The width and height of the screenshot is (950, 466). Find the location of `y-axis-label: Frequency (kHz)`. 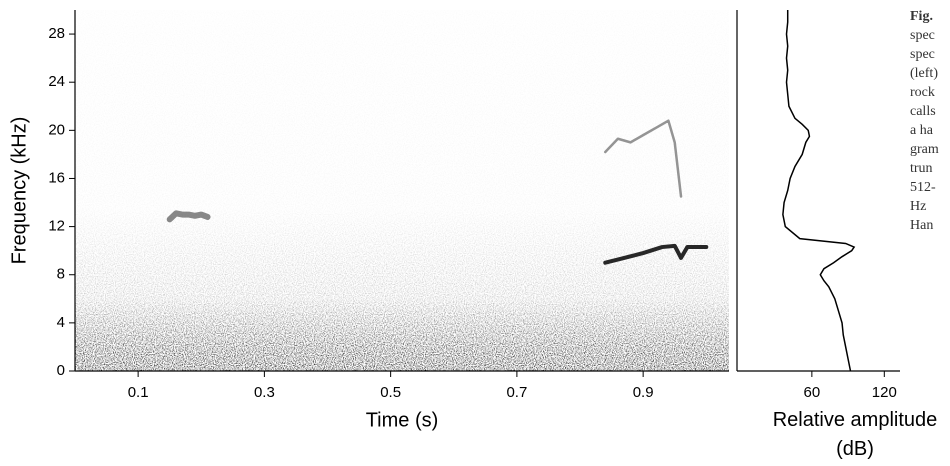

y-axis-label: Frequency (kHz) is located at coordinates (19, 191).